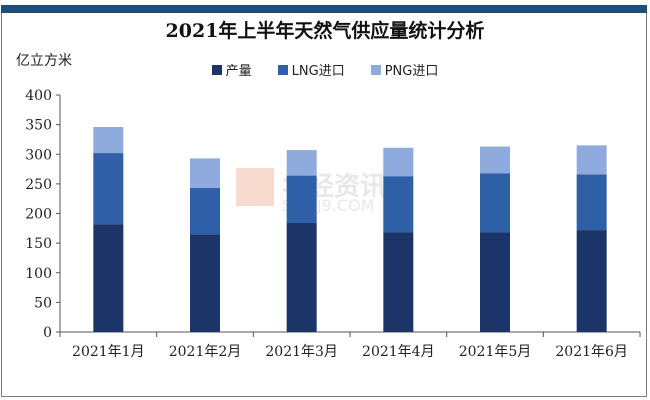 Image resolution: width=650 pixels, height=400 pixels. Describe the element at coordinates (495, 352) in the screenshot. I see `x-tick-label: 2021年5月` at that location.